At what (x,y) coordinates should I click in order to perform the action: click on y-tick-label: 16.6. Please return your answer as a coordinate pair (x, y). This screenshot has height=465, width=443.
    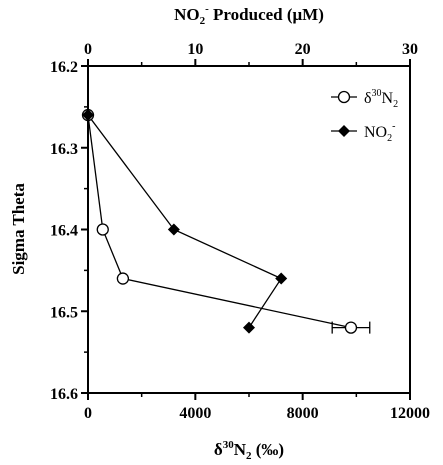
    Looking at the image, I should click on (64, 394).